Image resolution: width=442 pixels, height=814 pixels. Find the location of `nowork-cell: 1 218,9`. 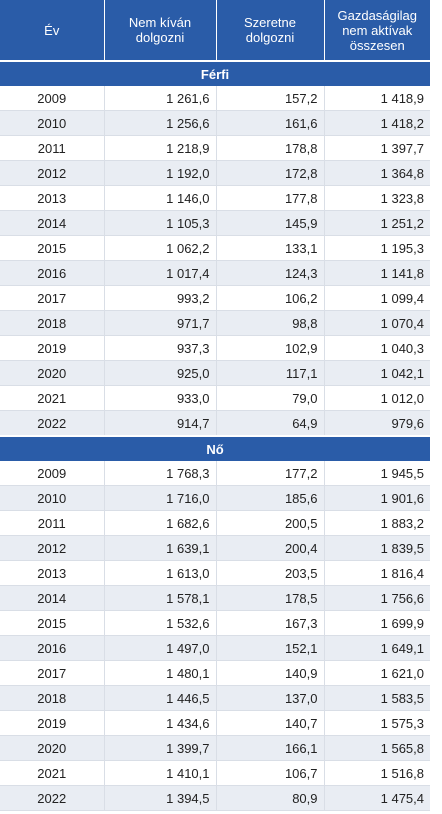

nowork-cell: 1 218,9 is located at coordinates (160, 148).